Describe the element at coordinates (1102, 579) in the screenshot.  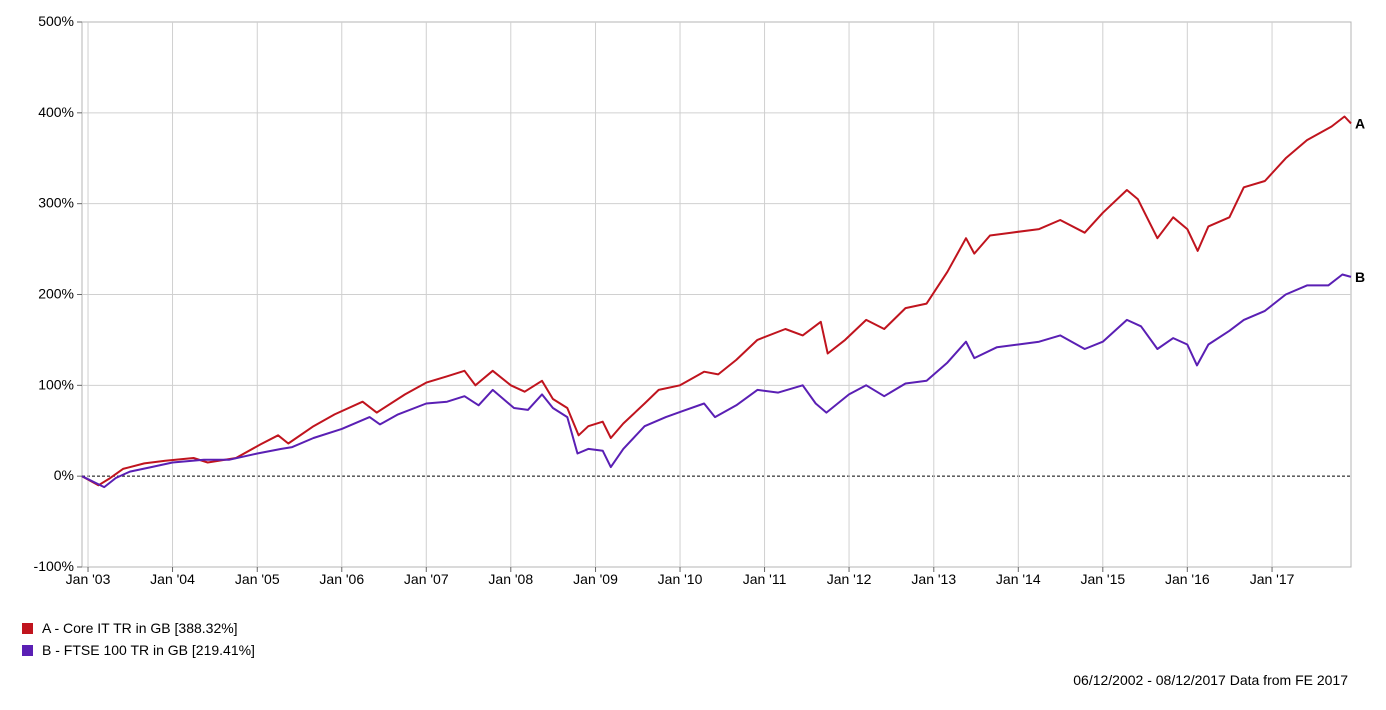
I see `x-tick-label: Jan '15` at that location.